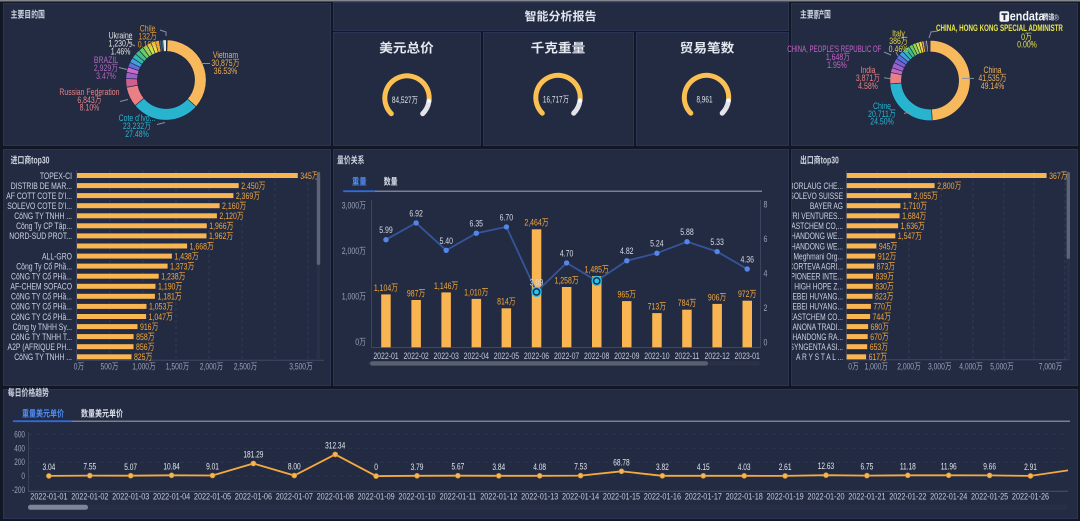 The image size is (1080, 521). I want to click on svg-text: 4,000, so click(967, 367).